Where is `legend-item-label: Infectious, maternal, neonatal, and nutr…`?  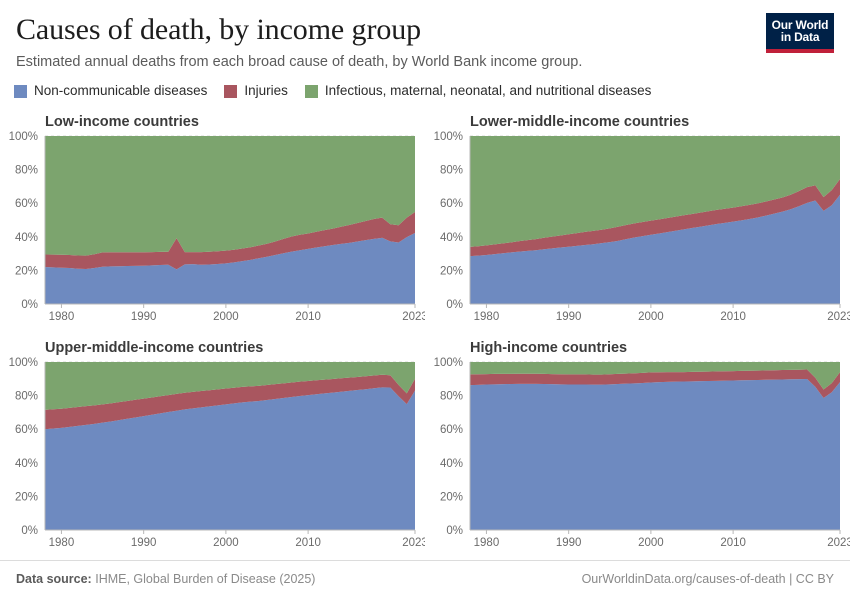
legend-item-label: Infectious, maternal, neonatal, and nutr… is located at coordinates (488, 90).